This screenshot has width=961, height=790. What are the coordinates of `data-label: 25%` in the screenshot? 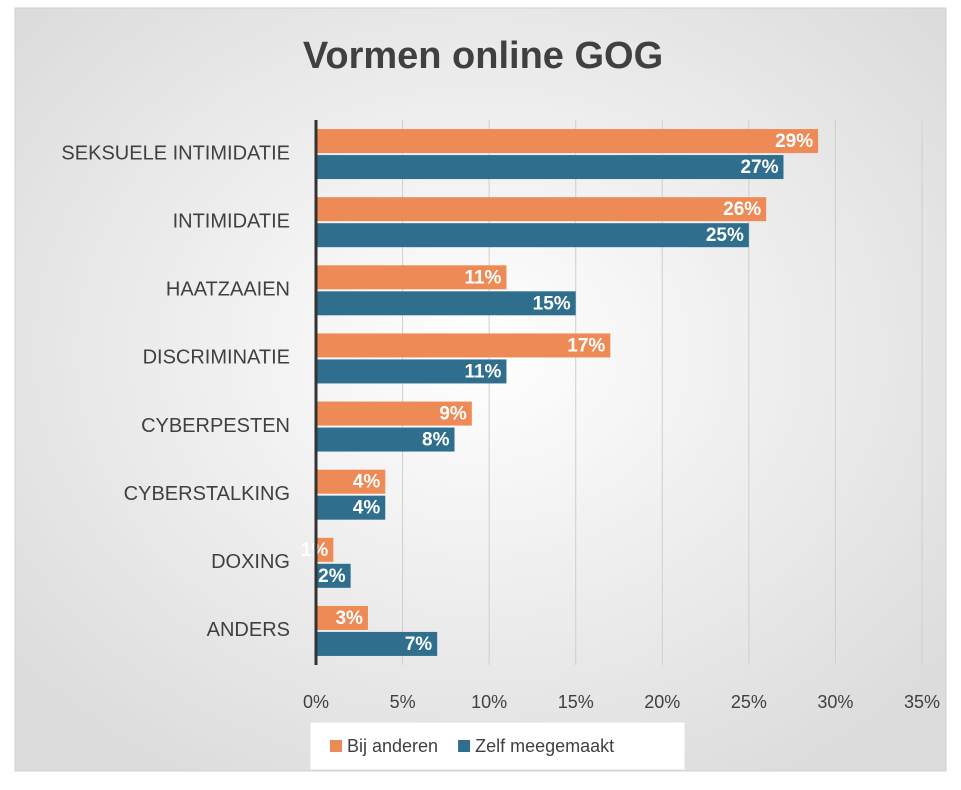 It's located at (725, 235).